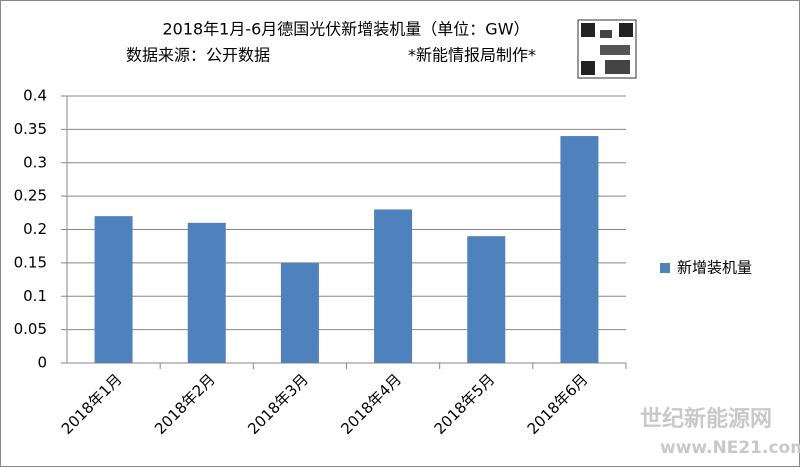 Image resolution: width=800 pixels, height=467 pixels. I want to click on y-tick-label: 0.2, so click(35, 229).